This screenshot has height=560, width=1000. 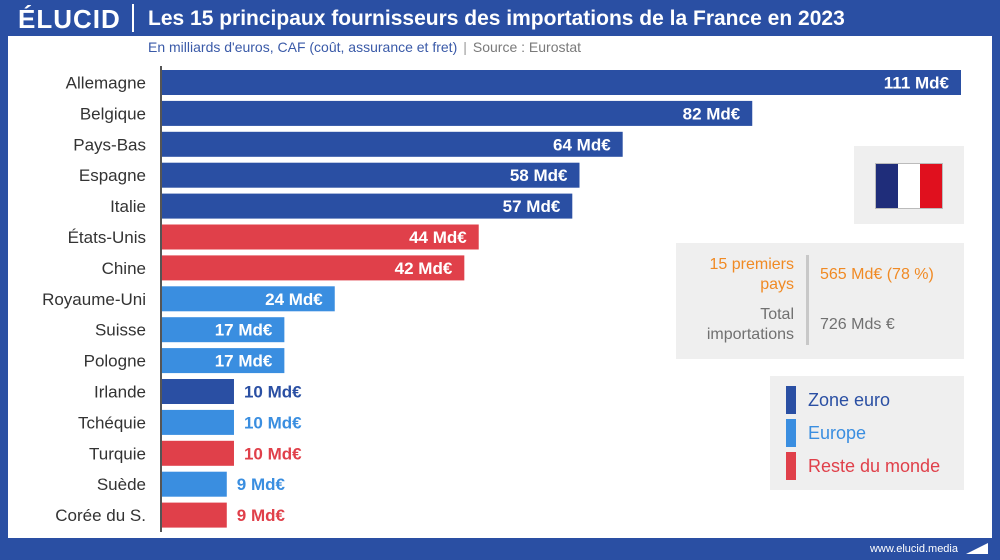 What do you see at coordinates (438, 237) in the screenshot?
I see `value-label-etats-unis: 44 Md€` at bounding box center [438, 237].